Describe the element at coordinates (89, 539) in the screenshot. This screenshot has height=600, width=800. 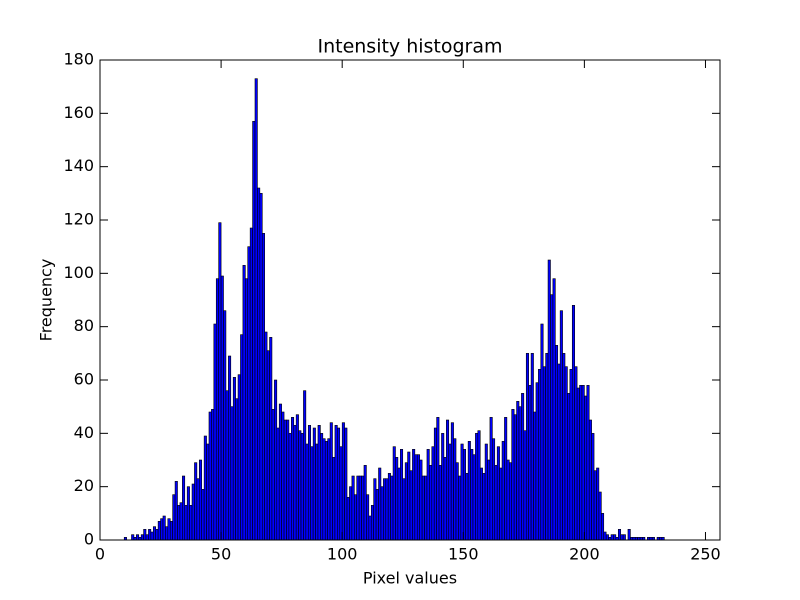
I see `y-tick-label: 0` at that location.